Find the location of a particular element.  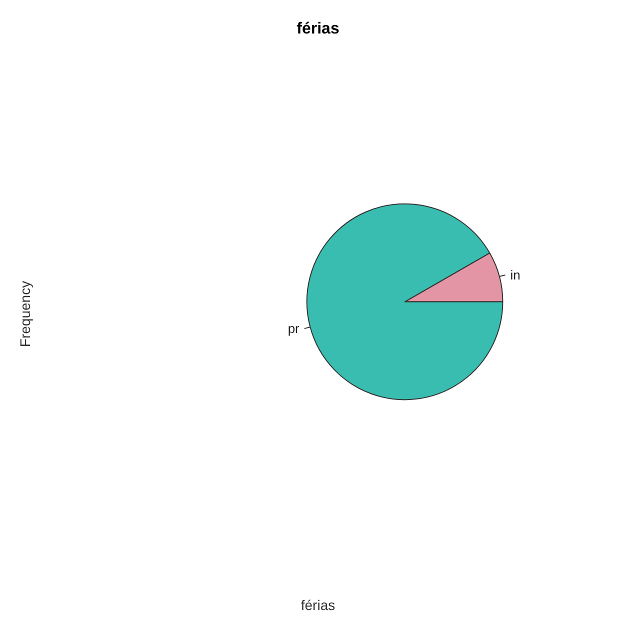

text: Frequency is located at coordinates (25, 314).